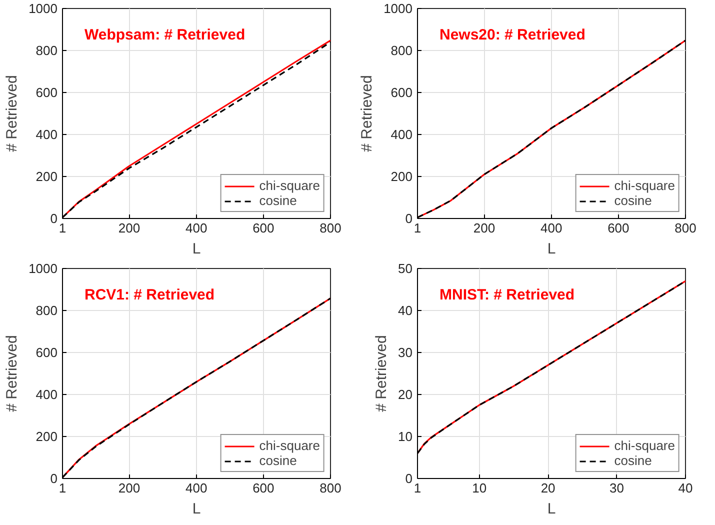 Image resolution: width=715 pixels, height=525 pixels. I want to click on y-tick-label: 10, so click(405, 436).